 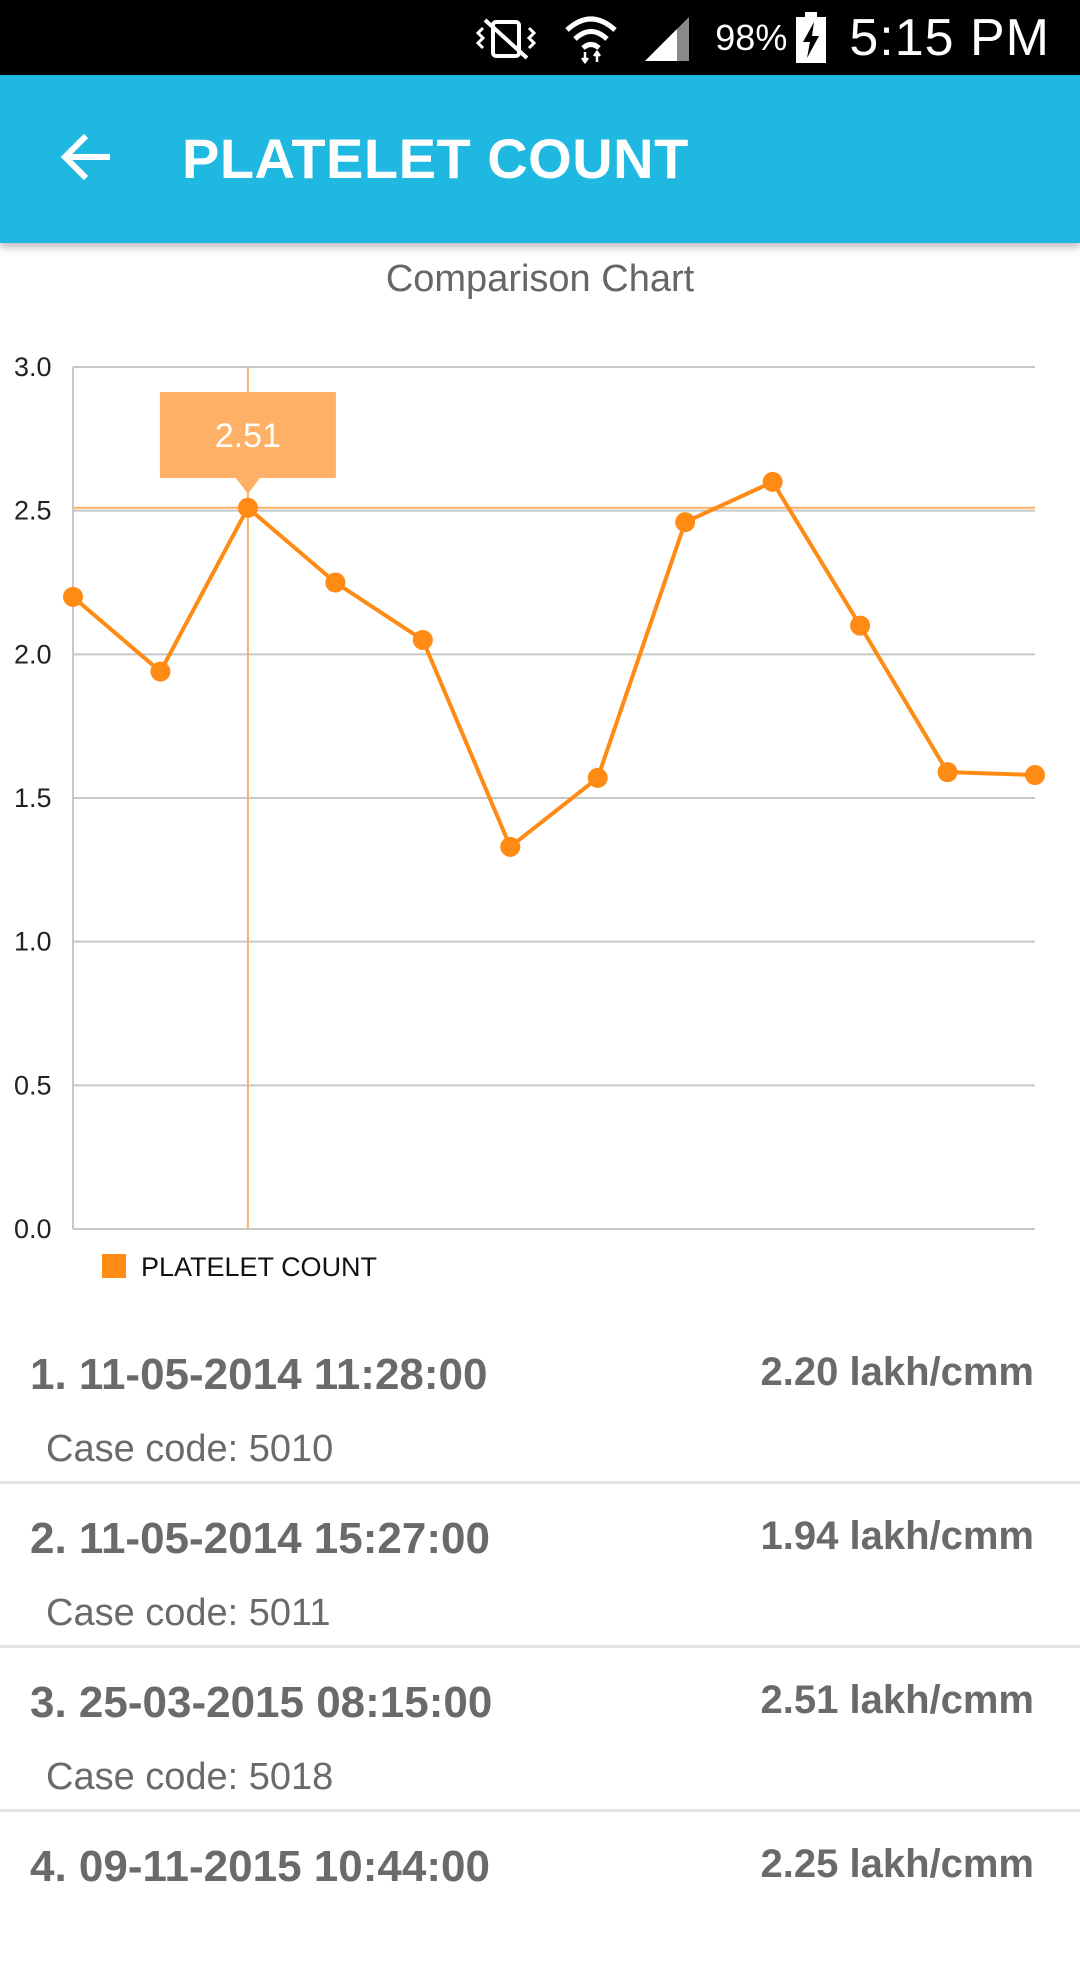 I want to click on reading-value: 1.94 lakh/cmm, so click(x=897, y=1536).